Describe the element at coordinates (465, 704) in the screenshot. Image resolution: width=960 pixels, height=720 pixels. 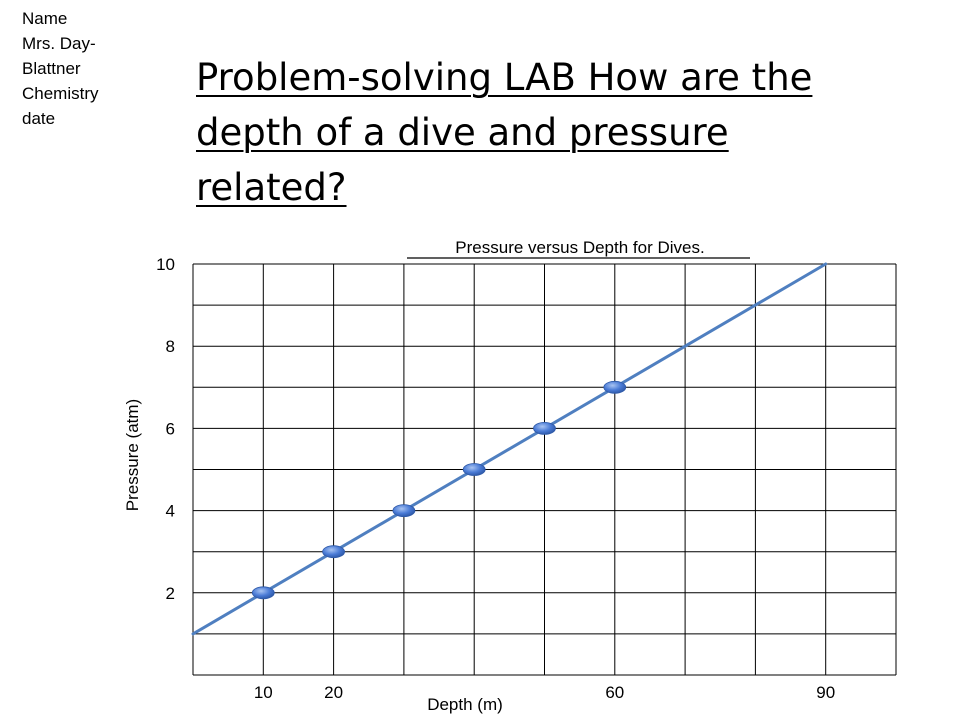
I see `x-axis-label: Depth (m)` at that location.